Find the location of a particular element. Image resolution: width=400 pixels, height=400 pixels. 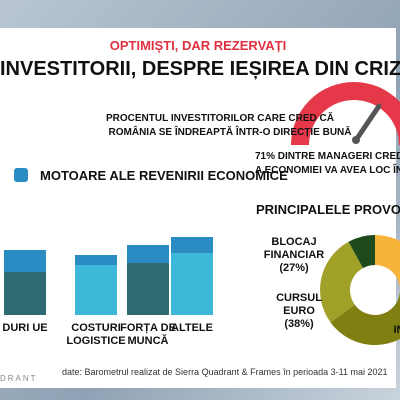

kicker: OPTIMIȘTI, DAR REZERVAȚI is located at coordinates (198, 45).